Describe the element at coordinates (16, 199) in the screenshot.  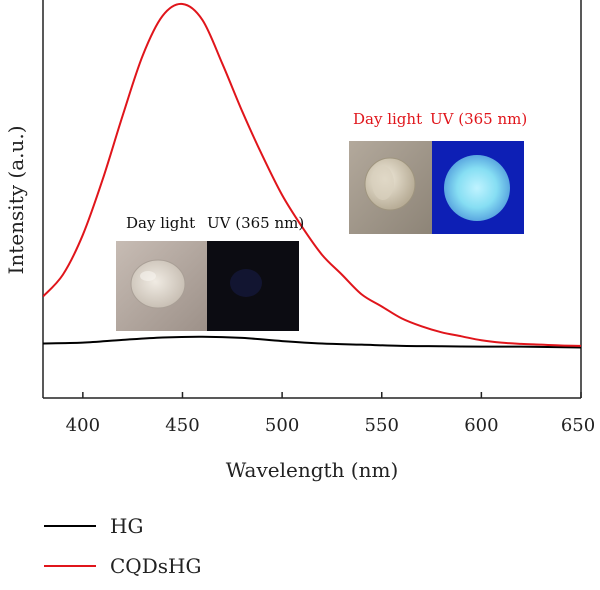
I see `y-axis-title: Intensity (a.u.)` at that location.